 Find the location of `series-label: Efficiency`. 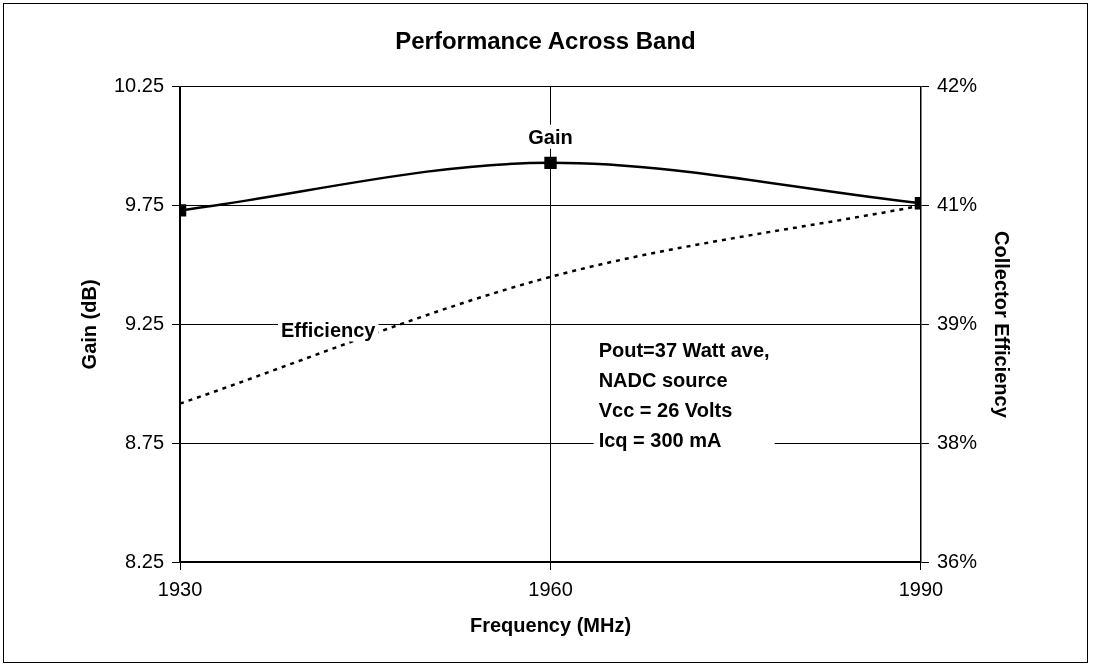

series-label: Efficiency is located at coordinates (328, 330).